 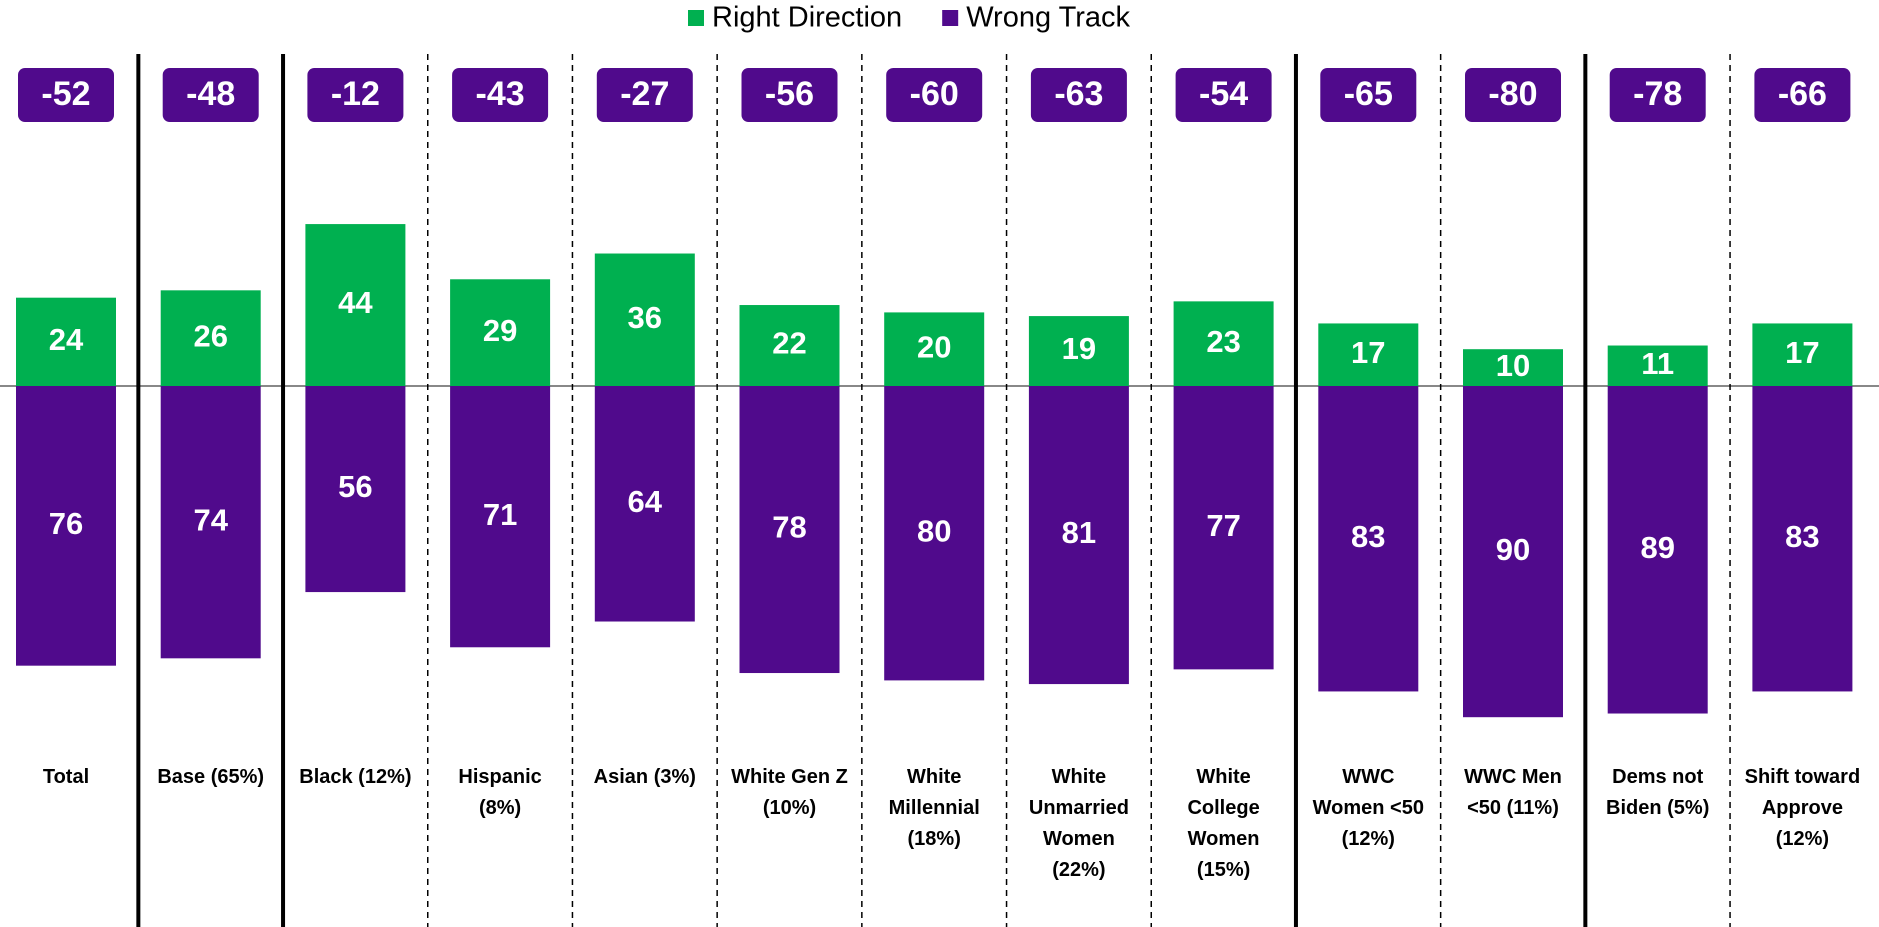 I want to click on legend-label: Right Direction, so click(x=807, y=18).